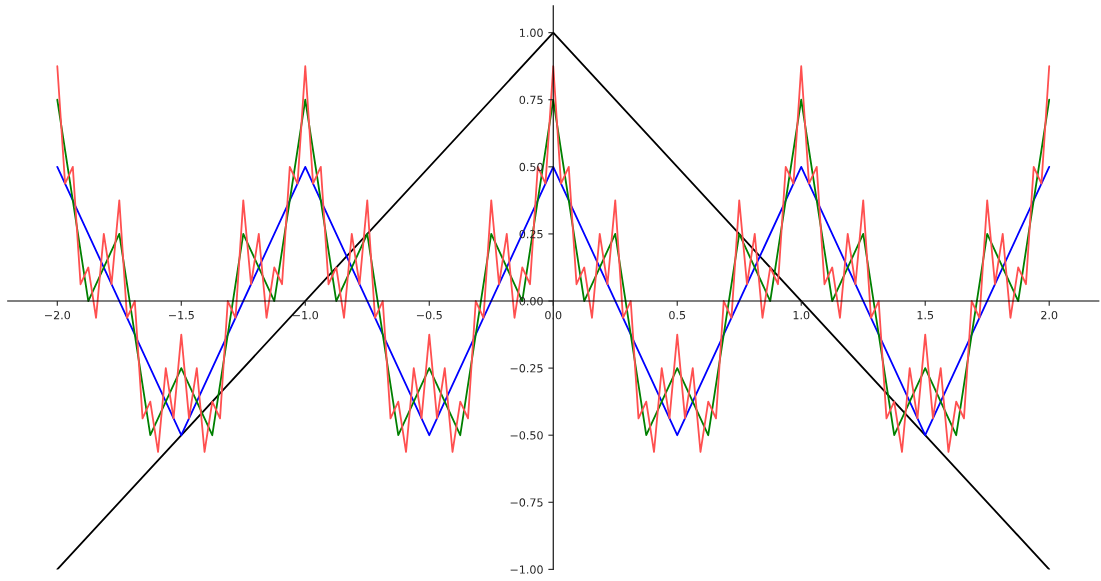  What do you see at coordinates (801, 315) in the screenshot?
I see `x-tick-label: 1.0` at bounding box center [801, 315].